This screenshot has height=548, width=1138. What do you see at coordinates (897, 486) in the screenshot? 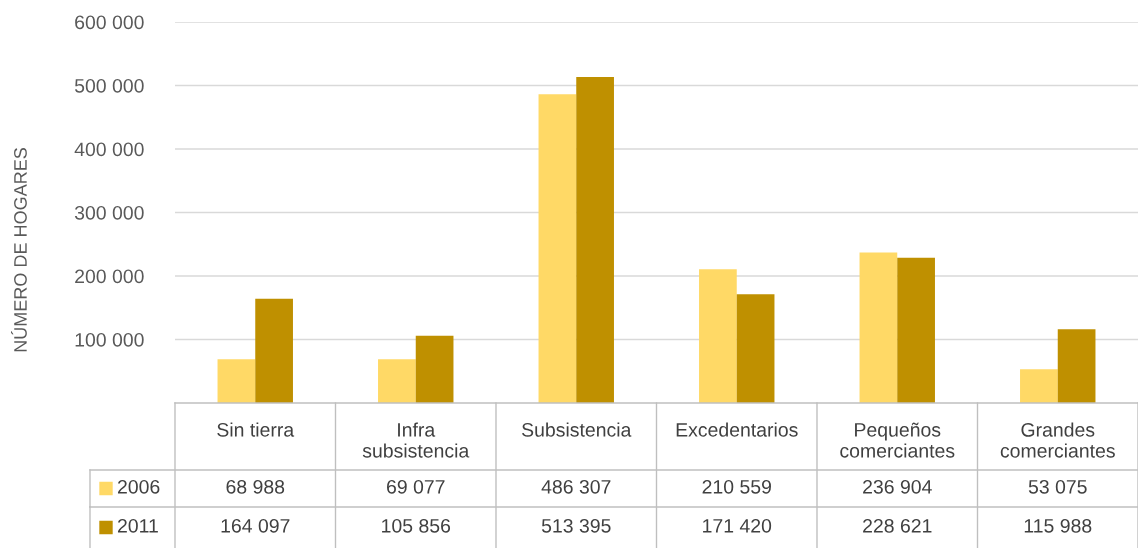
I see `data-label: 236 904` at bounding box center [897, 486].